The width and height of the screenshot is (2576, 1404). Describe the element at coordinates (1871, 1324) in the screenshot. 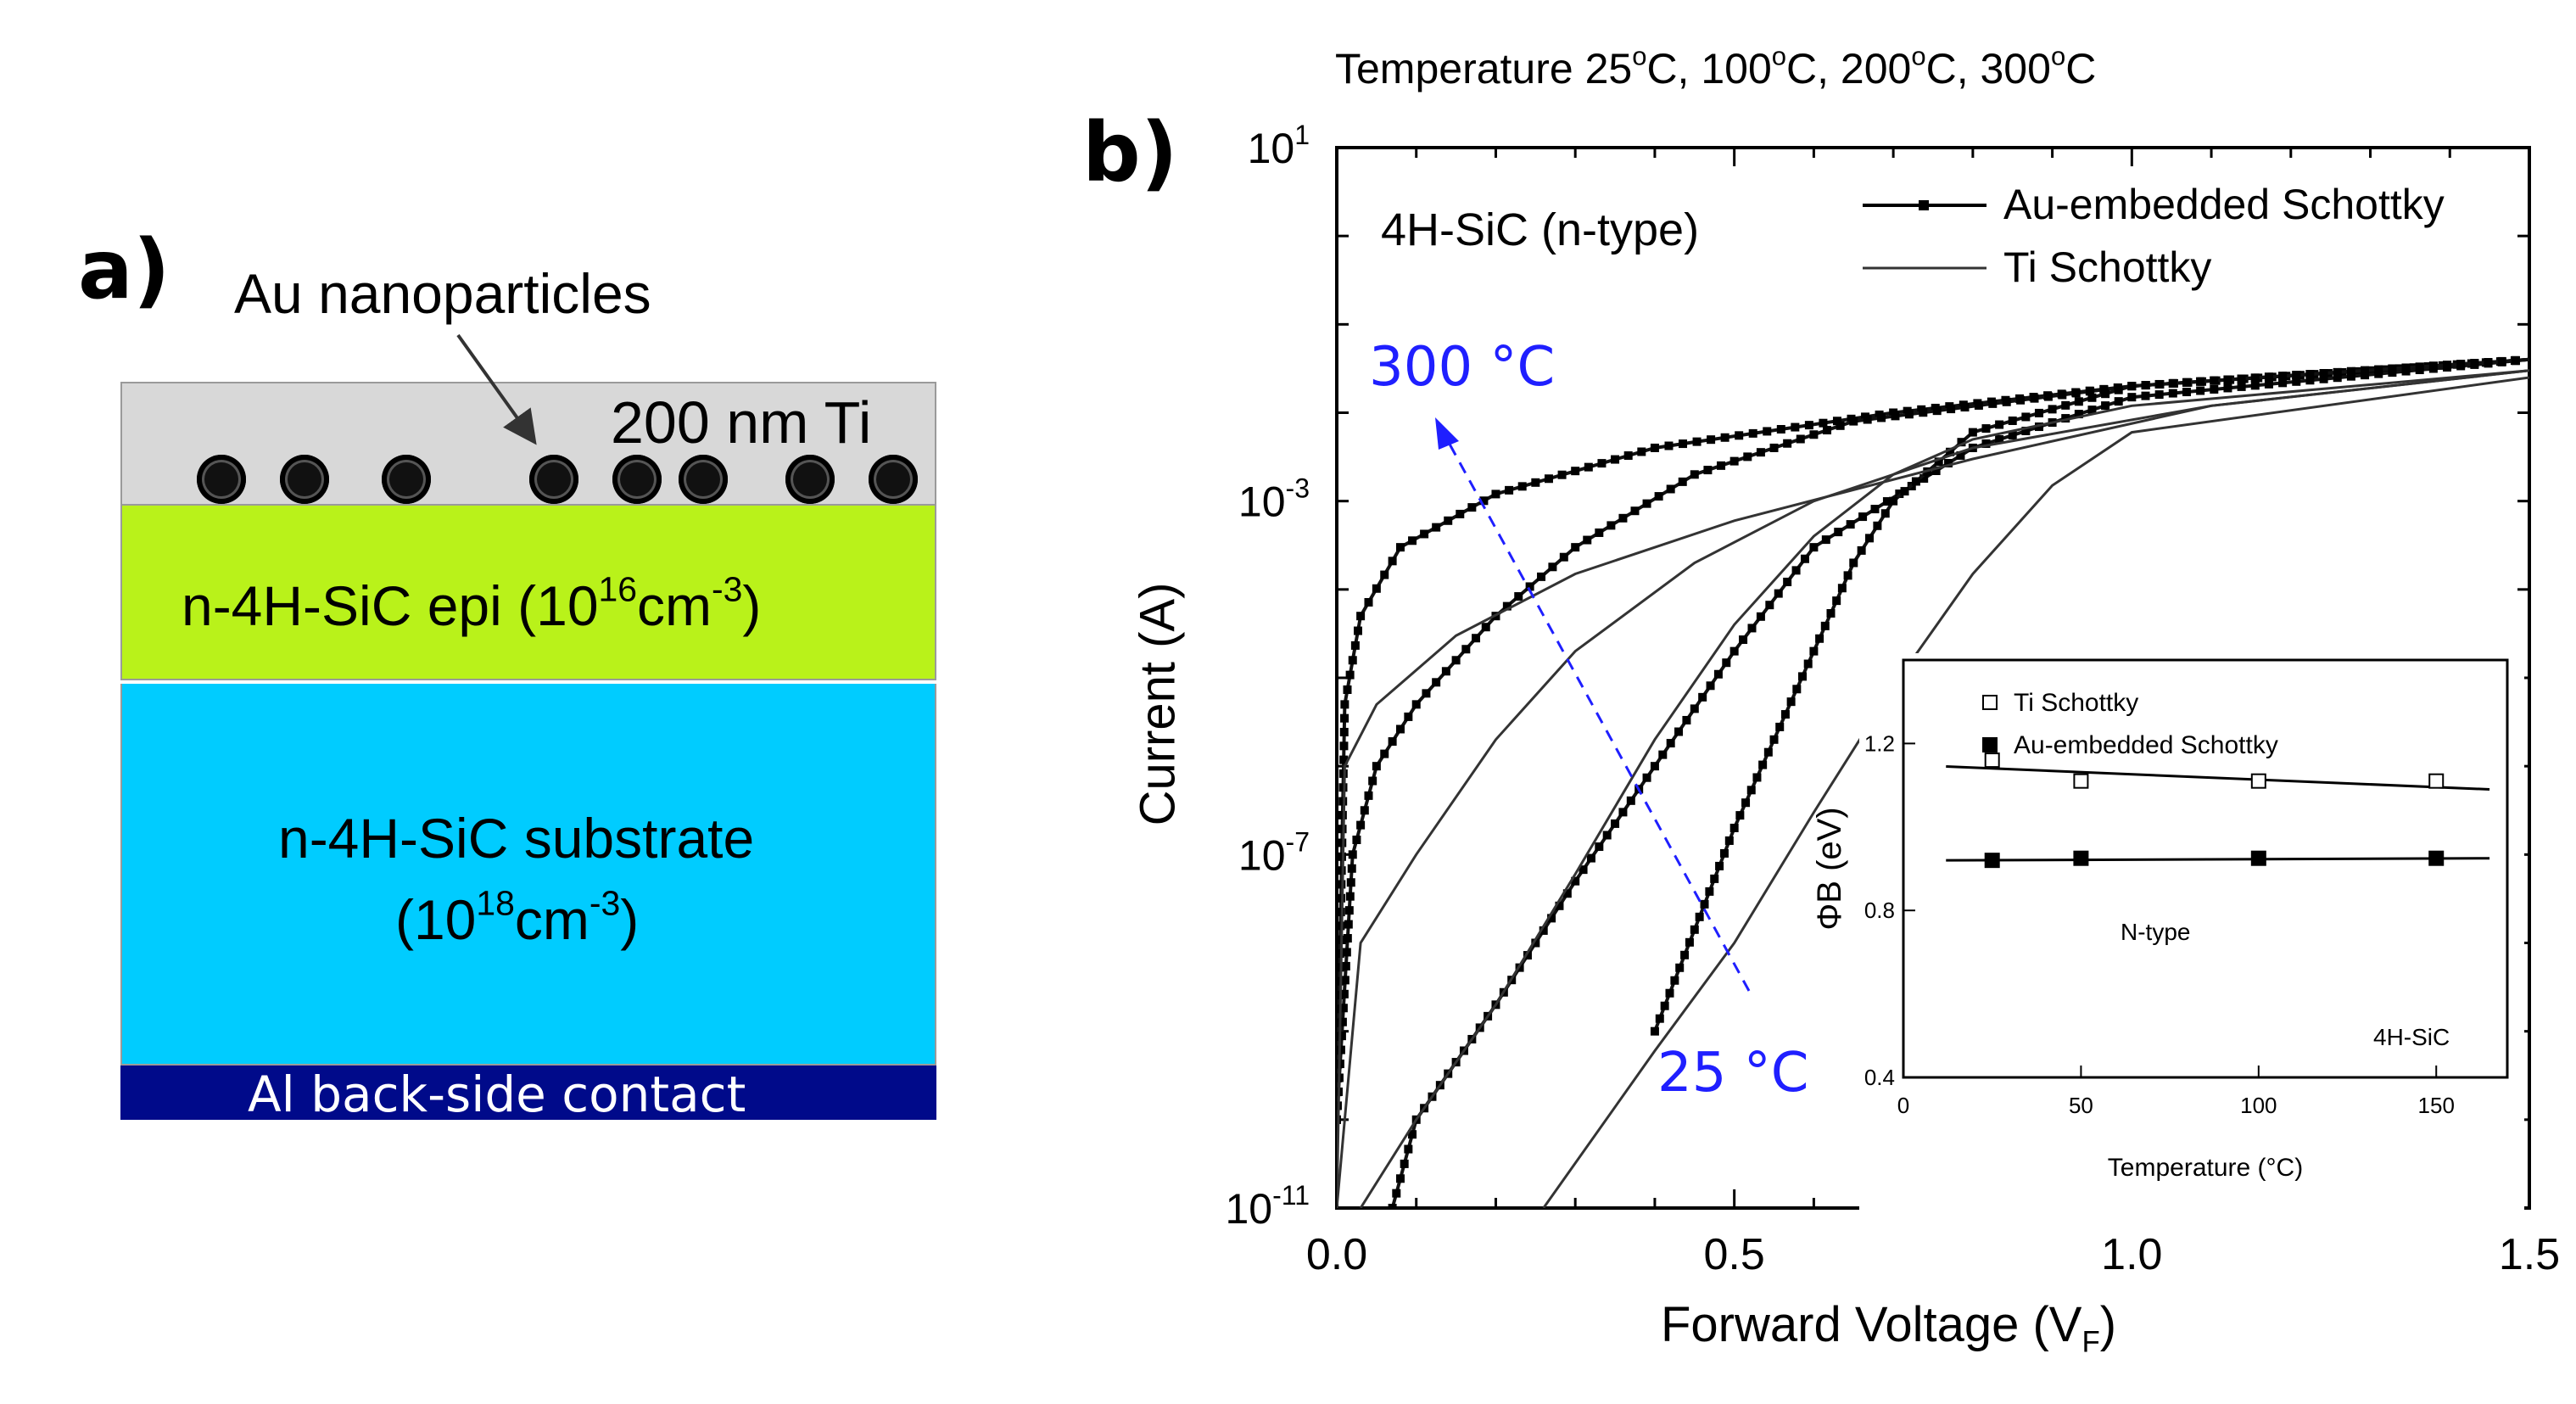

I see `xlabel-main: Forward Voltage (V` at that location.